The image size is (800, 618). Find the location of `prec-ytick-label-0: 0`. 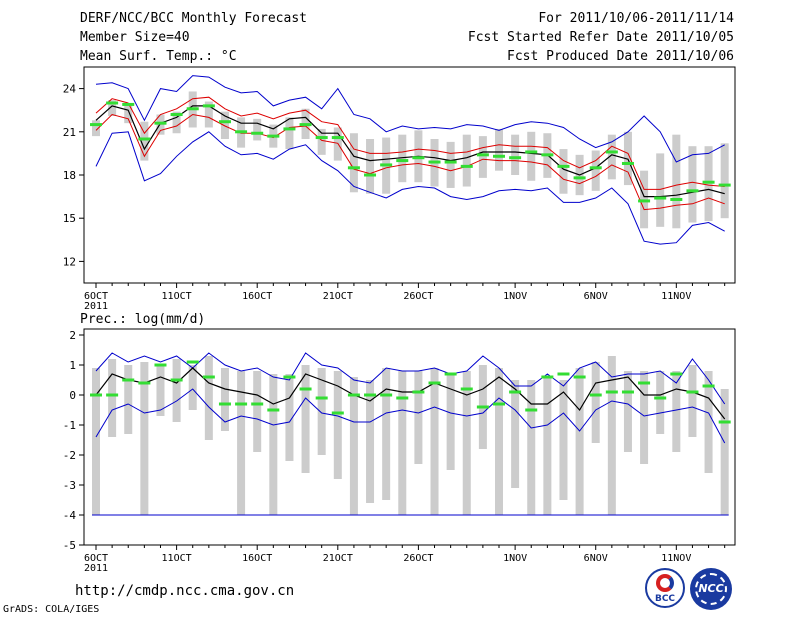

prec-ytick-label-0: 0 is located at coordinates (72, 395).